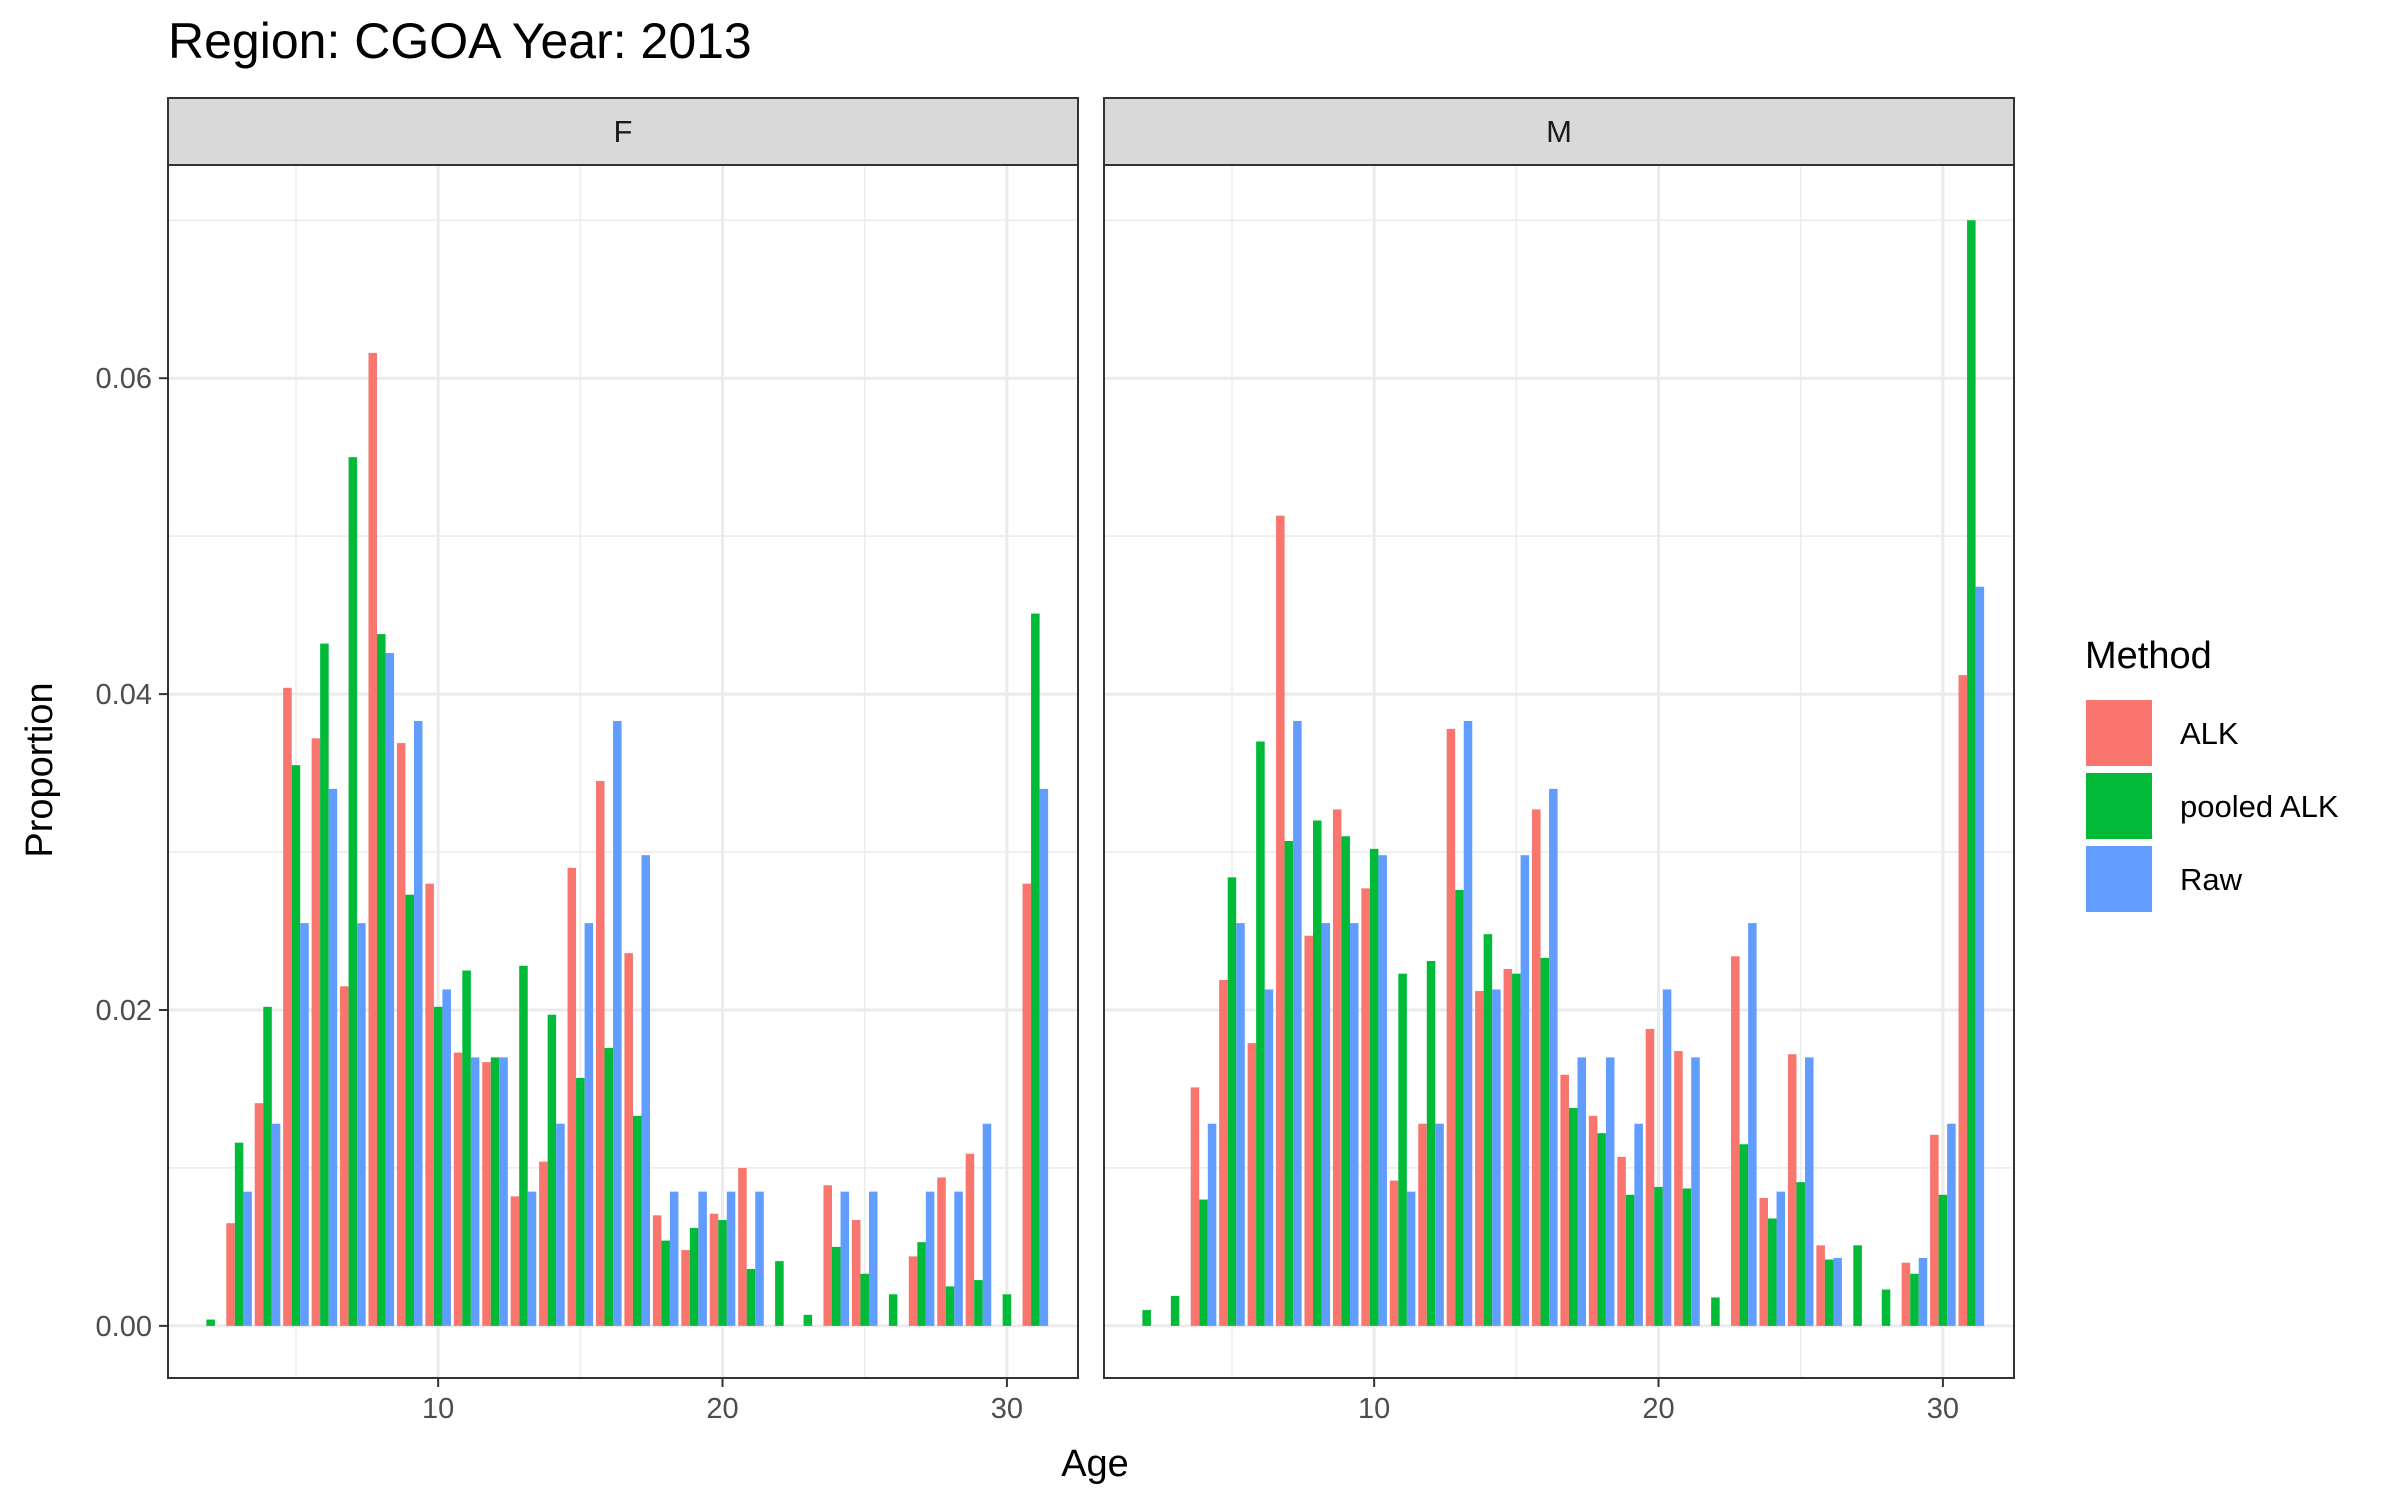  I want to click on legend-label: Raw, so click(2211, 879).